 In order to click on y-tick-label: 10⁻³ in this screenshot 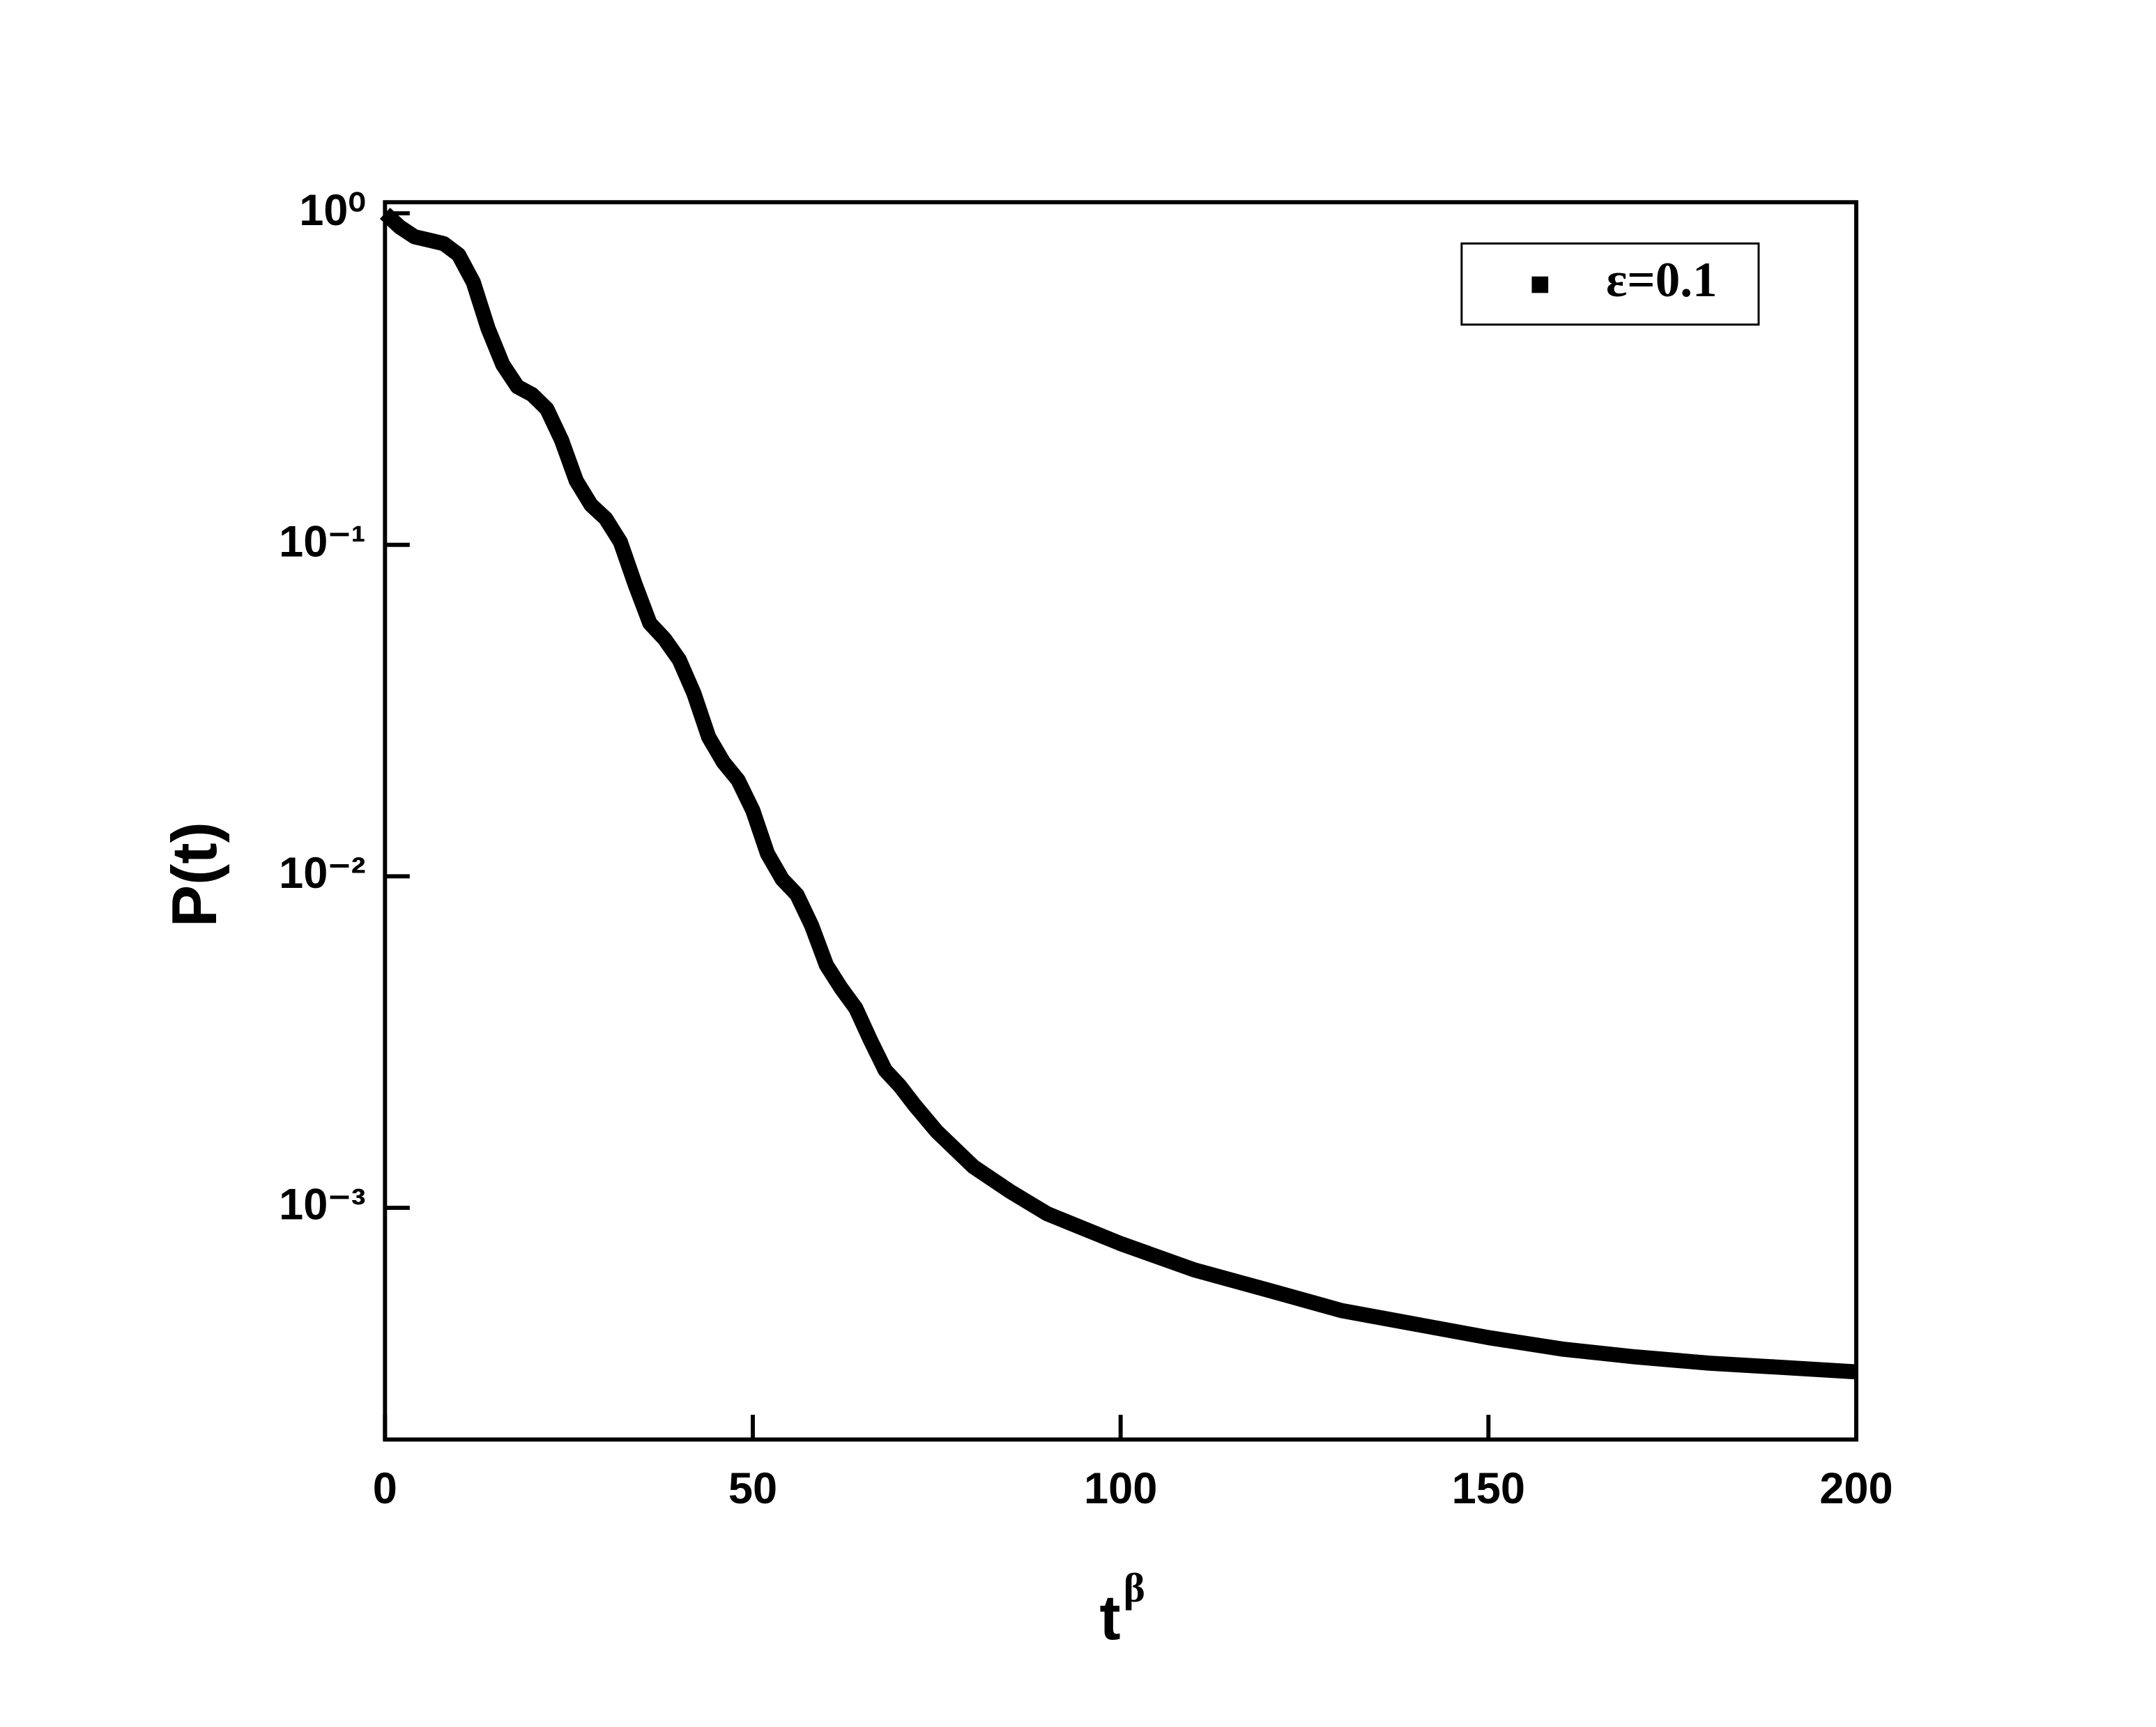, I will do `click(323, 1205)`.